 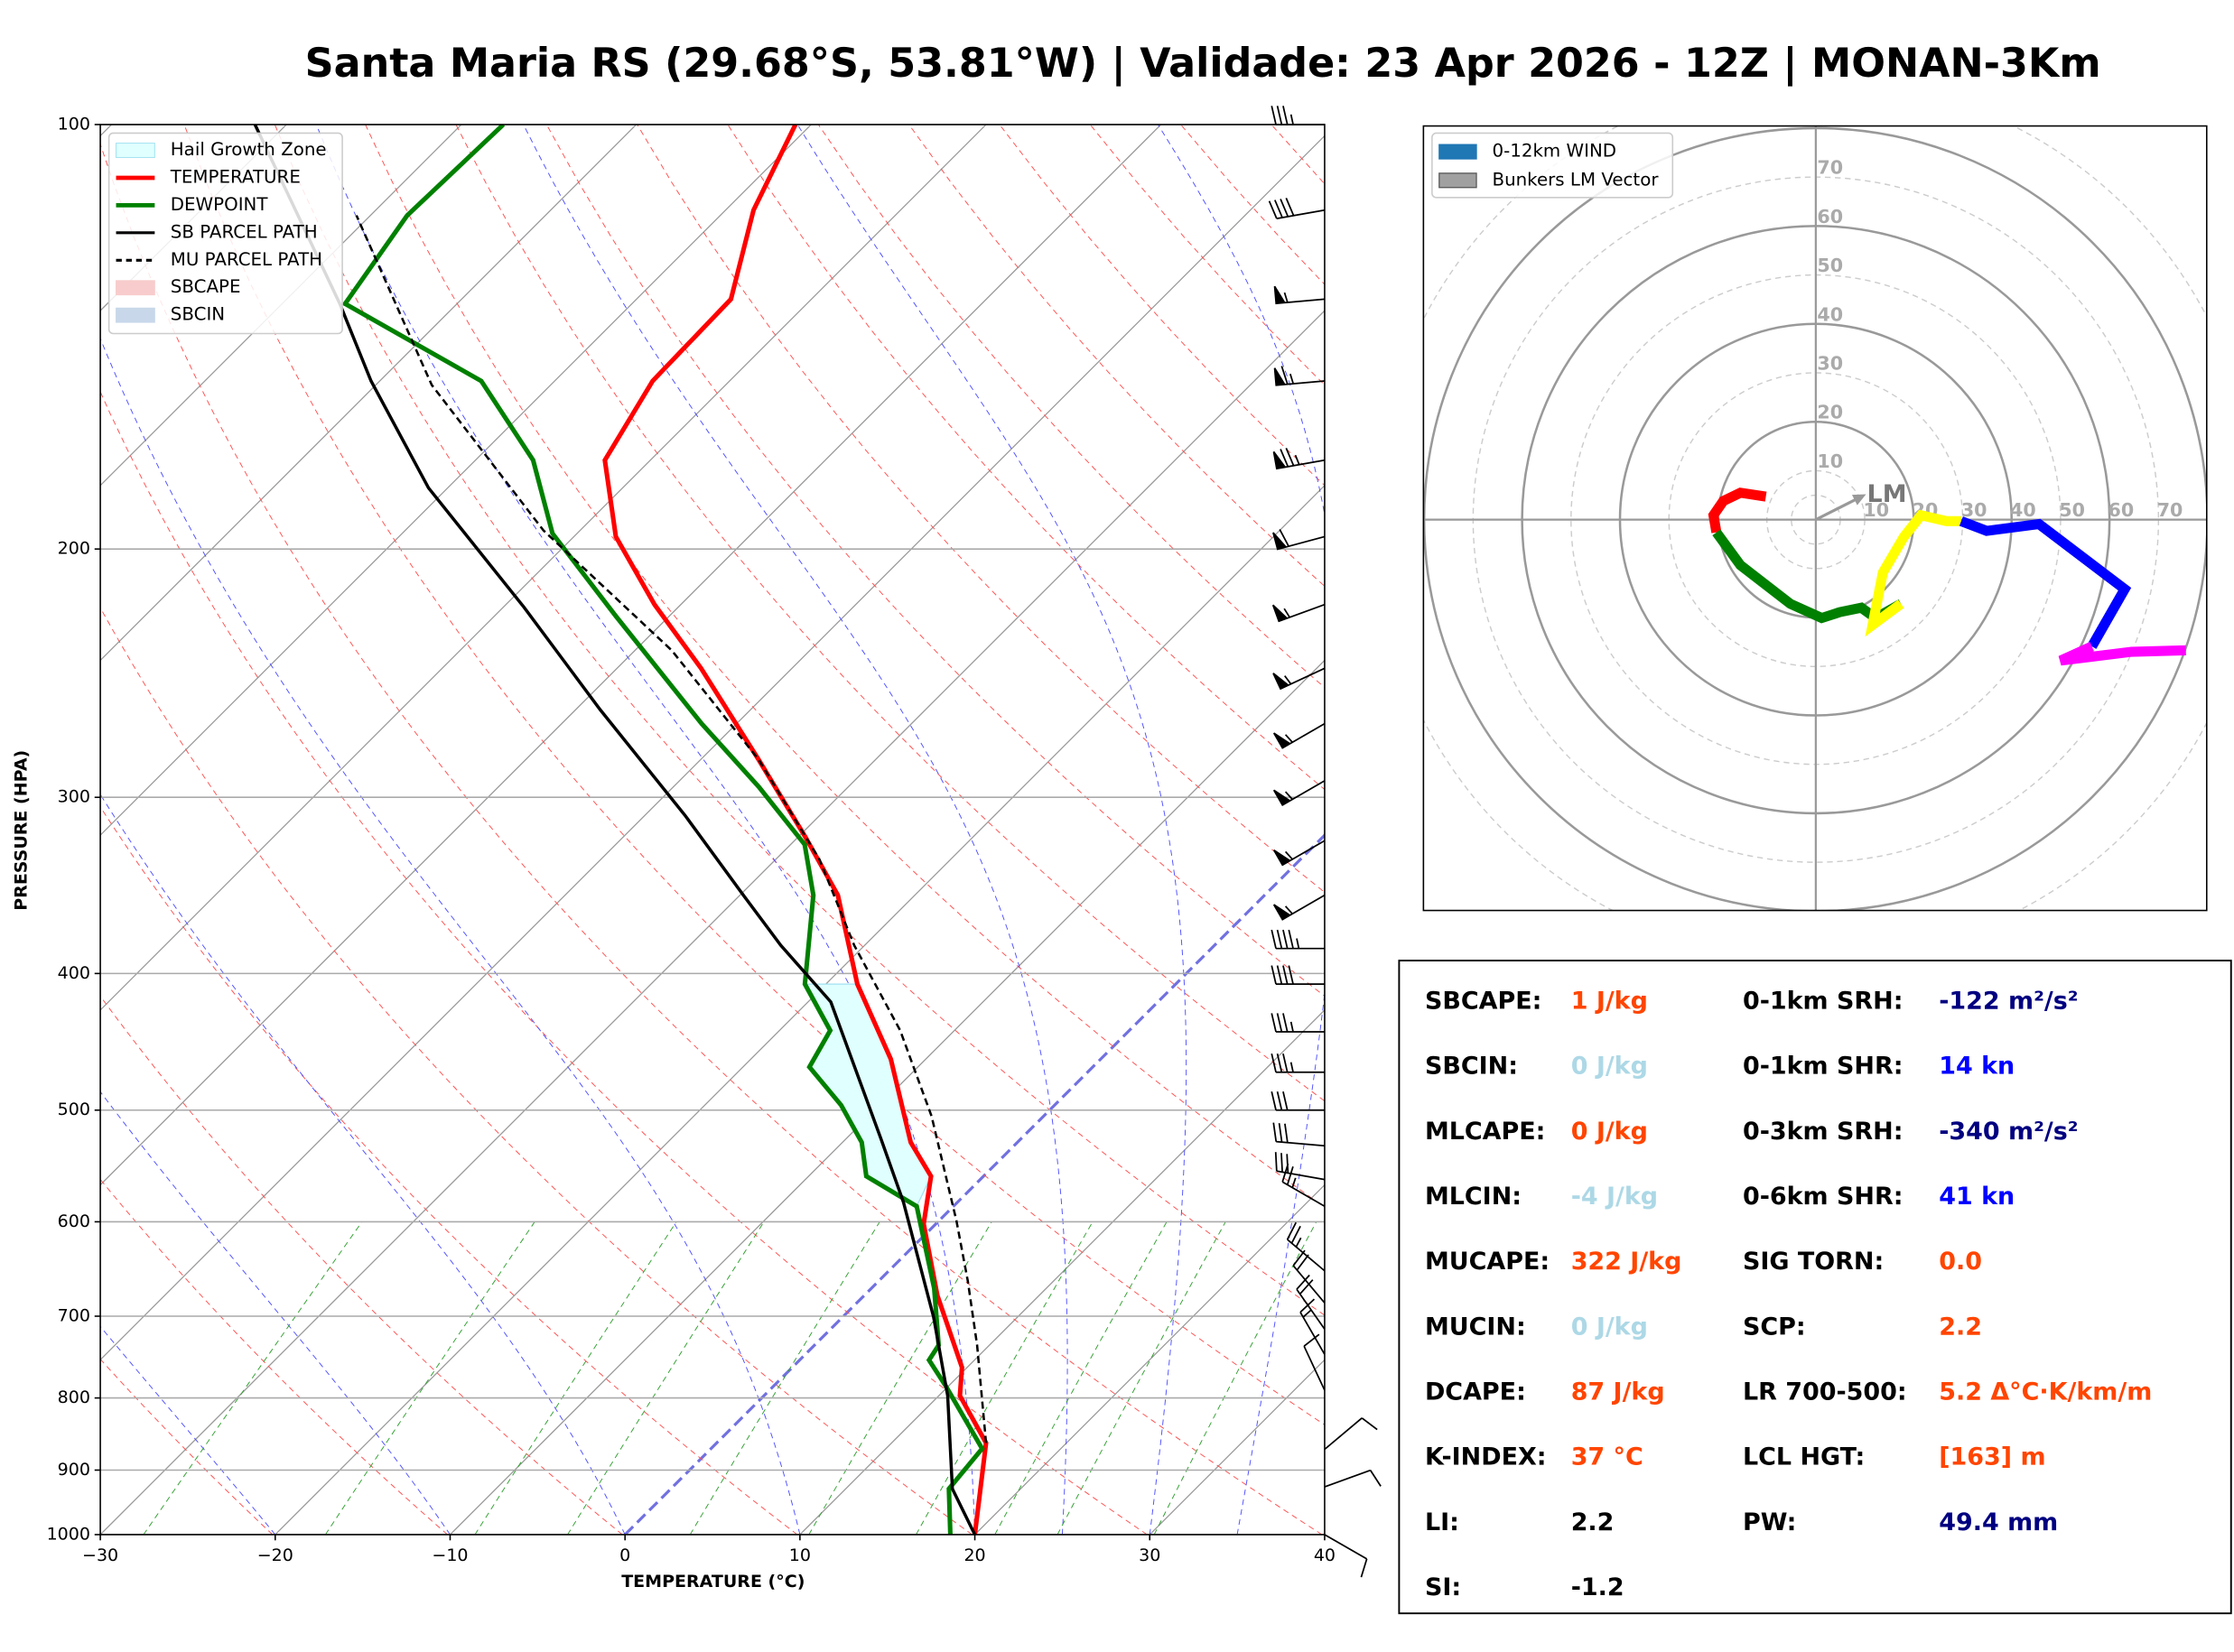 What do you see at coordinates (1960, 1327) in the screenshot?
I see `index-value: 2.2` at bounding box center [1960, 1327].